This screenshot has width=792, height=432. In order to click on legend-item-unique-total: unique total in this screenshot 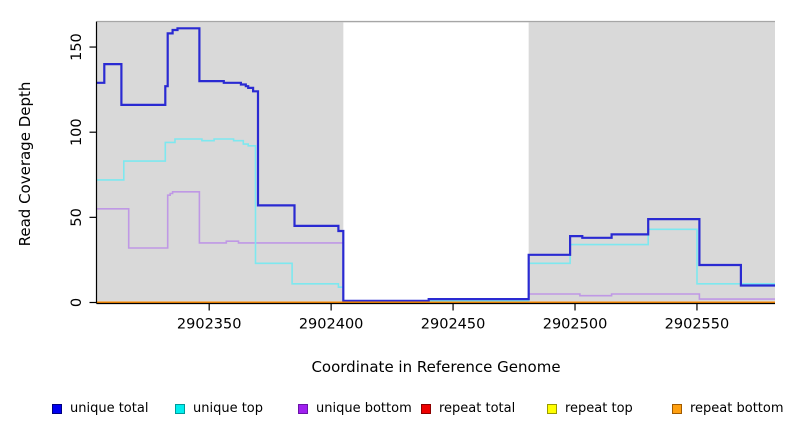, I will do `click(100, 409)`.